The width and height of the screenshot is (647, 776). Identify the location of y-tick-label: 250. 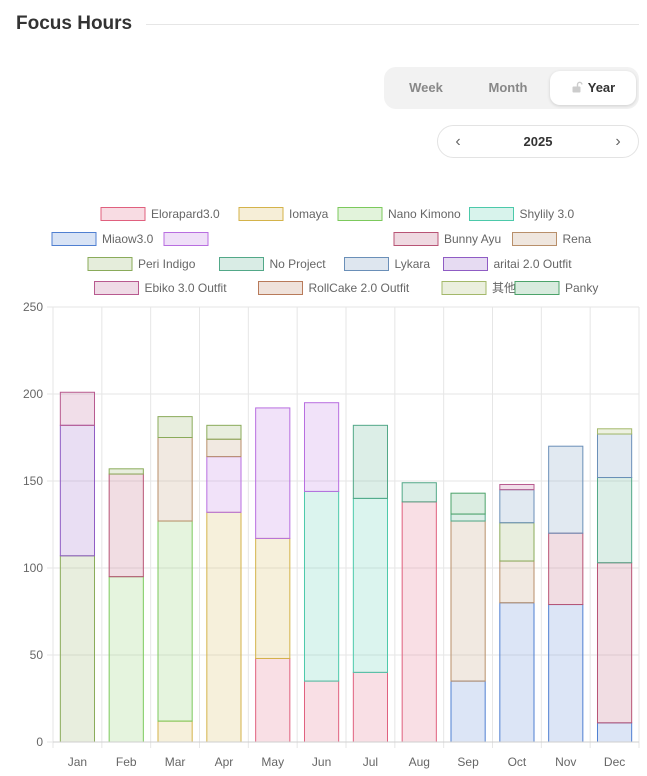
(33, 307).